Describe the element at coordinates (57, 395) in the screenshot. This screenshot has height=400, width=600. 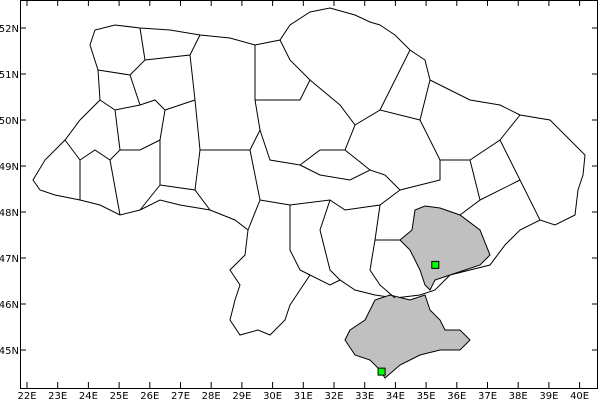
I see `x-tick-label: 23E` at that location.